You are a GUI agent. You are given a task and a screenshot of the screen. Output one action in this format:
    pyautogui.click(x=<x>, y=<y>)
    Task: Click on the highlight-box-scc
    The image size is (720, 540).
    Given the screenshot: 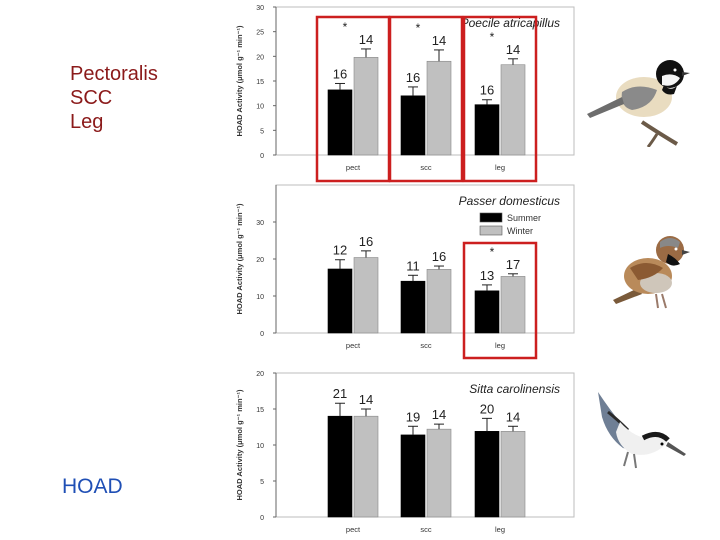 What is the action you would take?
    pyautogui.click(x=426, y=99)
    